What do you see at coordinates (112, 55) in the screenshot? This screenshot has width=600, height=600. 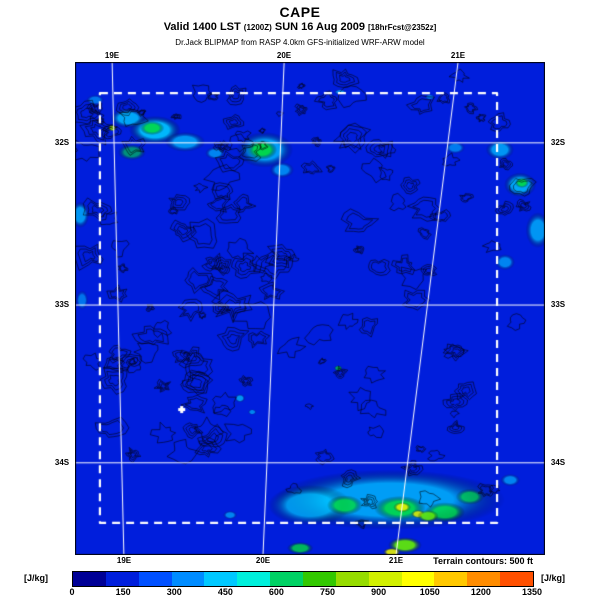 I see `lon-label-top-19e: 19E` at bounding box center [112, 55].